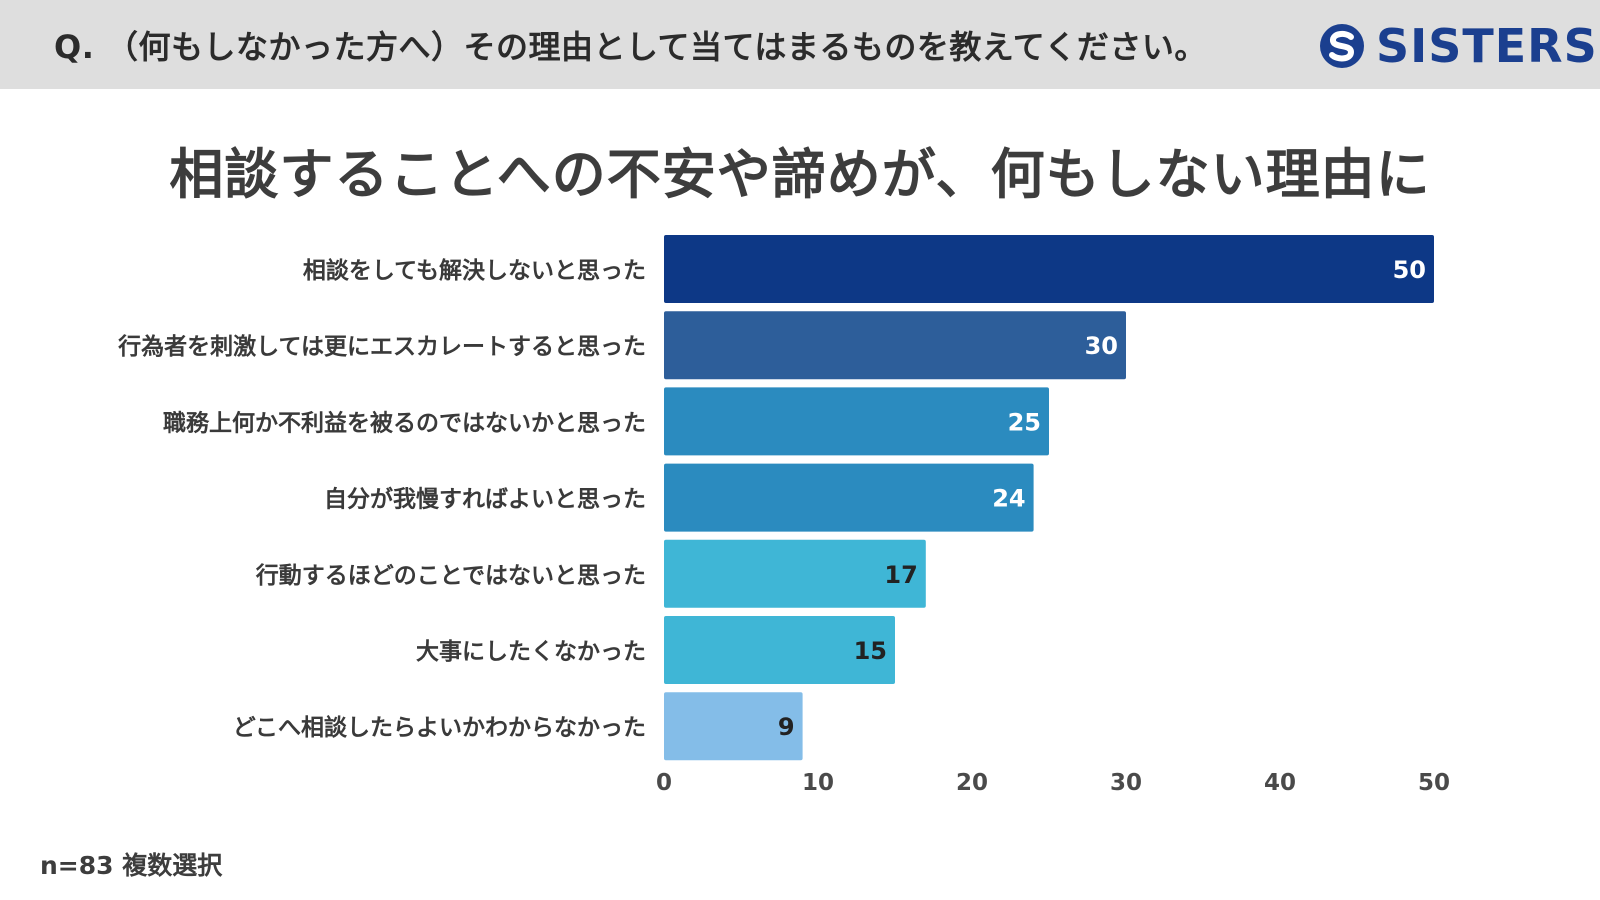 Image resolution: width=1600 pixels, height=900 pixels. I want to click on data-label: 9, so click(786, 727).